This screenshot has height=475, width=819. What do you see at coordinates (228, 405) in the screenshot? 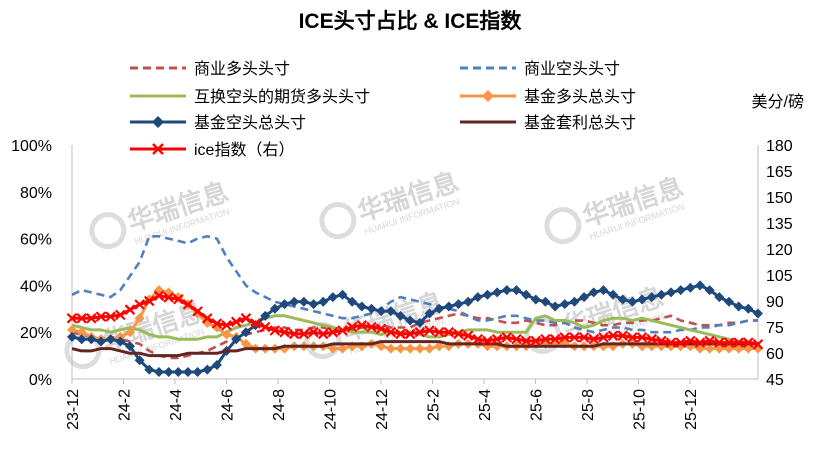
I see `x-tick-label: 24-6` at bounding box center [228, 405].